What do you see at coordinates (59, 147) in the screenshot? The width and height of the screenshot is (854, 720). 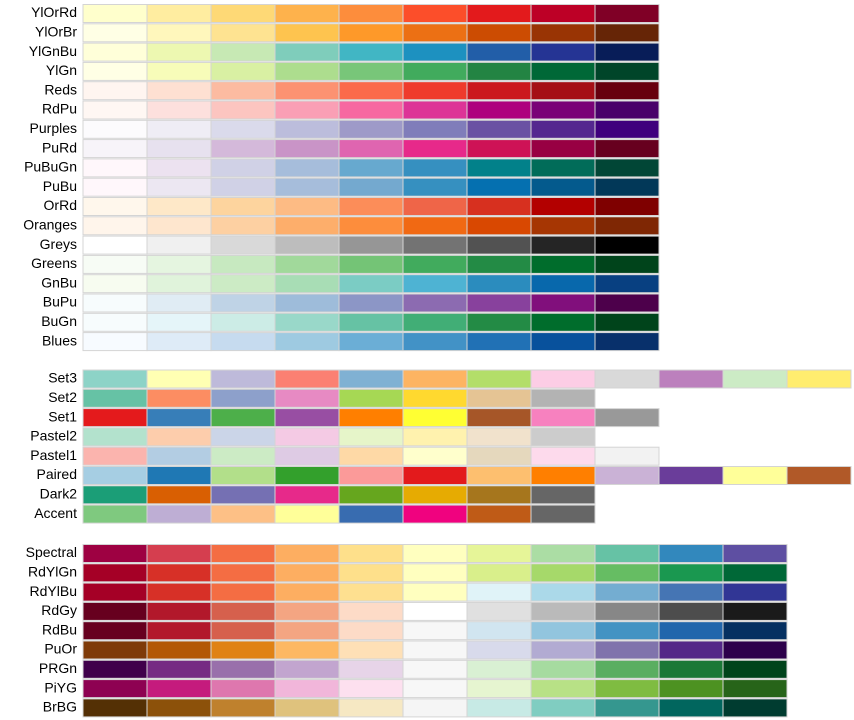 I see `palette-name: PuRd` at bounding box center [59, 147].